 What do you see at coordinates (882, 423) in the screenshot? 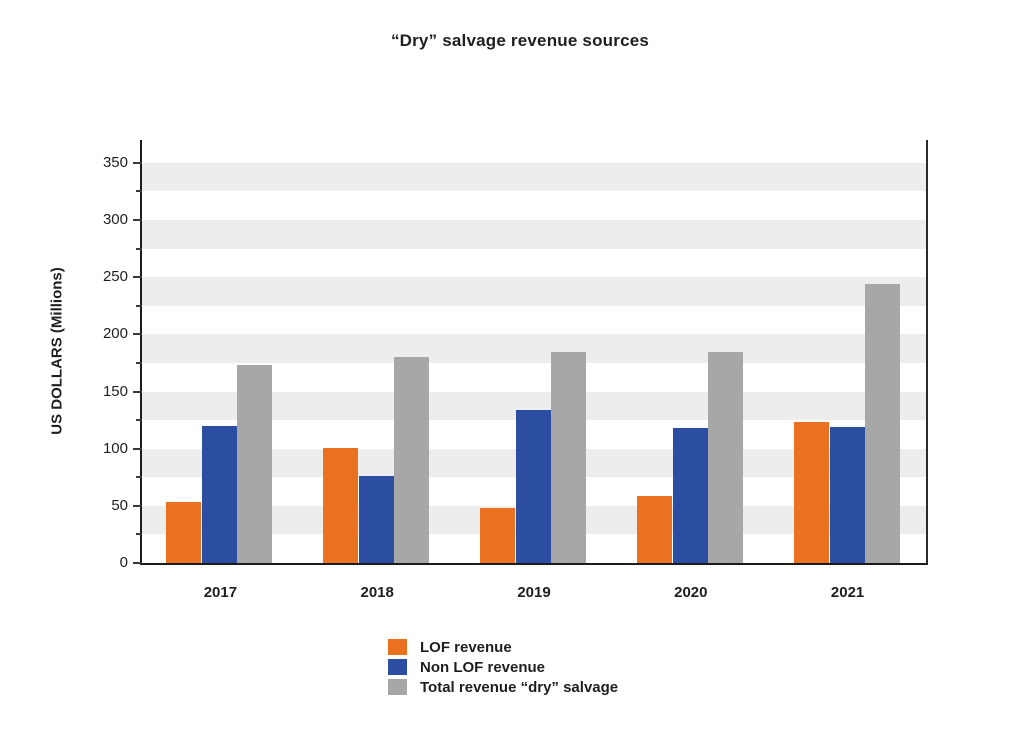
I see `bar-total-revenue-dry-salvage-2021` at bounding box center [882, 423].